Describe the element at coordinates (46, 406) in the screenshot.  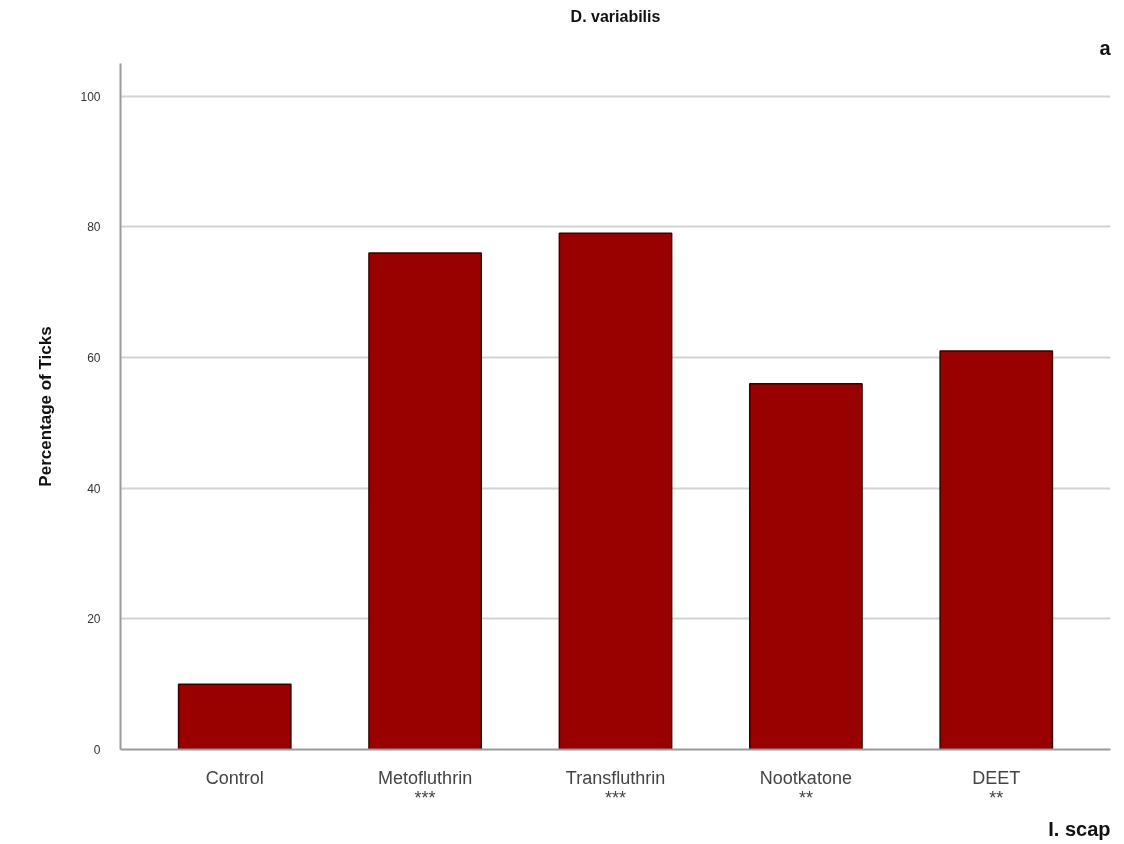
I see `y-axis-title: Percentage of Ticks` at that location.